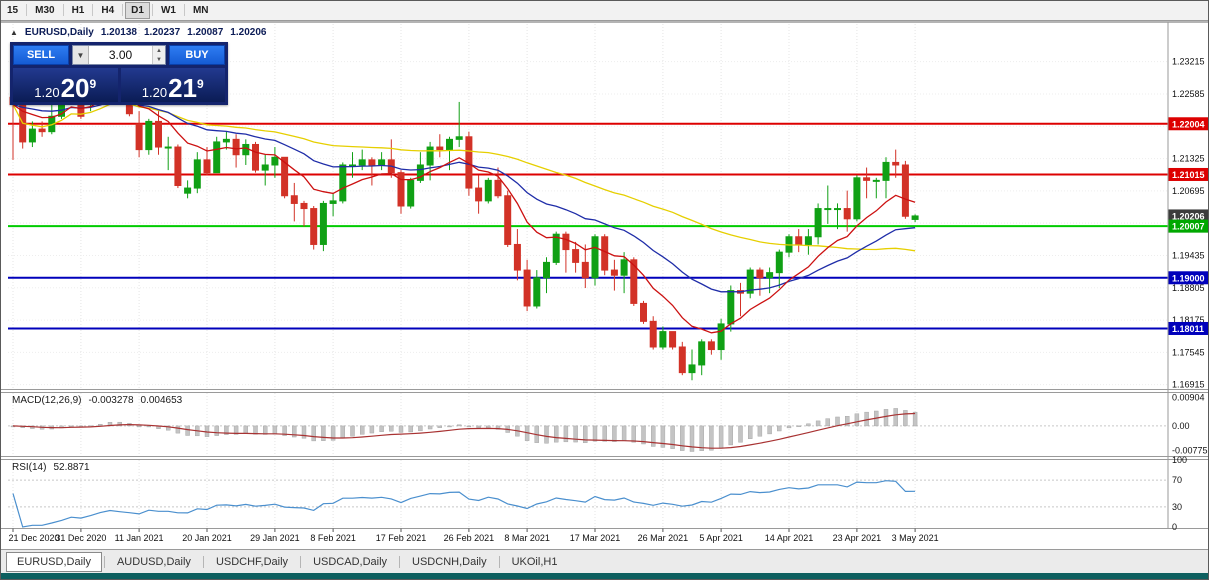 The image size is (1209, 580). I want to click on timeframe-h1: H1, so click(78, 10).